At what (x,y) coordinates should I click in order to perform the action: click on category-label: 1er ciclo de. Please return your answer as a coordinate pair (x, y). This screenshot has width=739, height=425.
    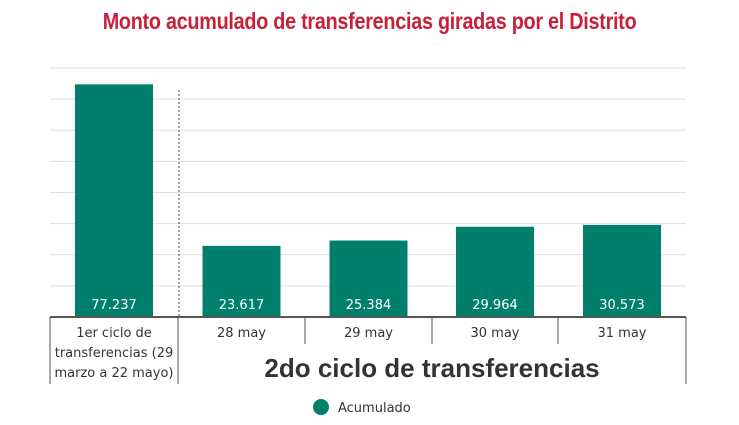
    Looking at the image, I should click on (114, 333).